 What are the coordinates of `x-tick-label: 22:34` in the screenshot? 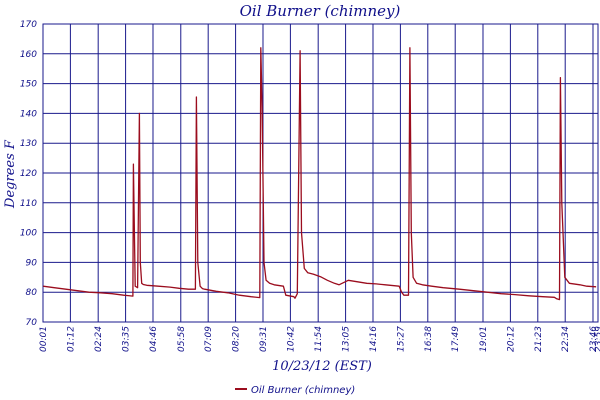 It's located at (566, 339).